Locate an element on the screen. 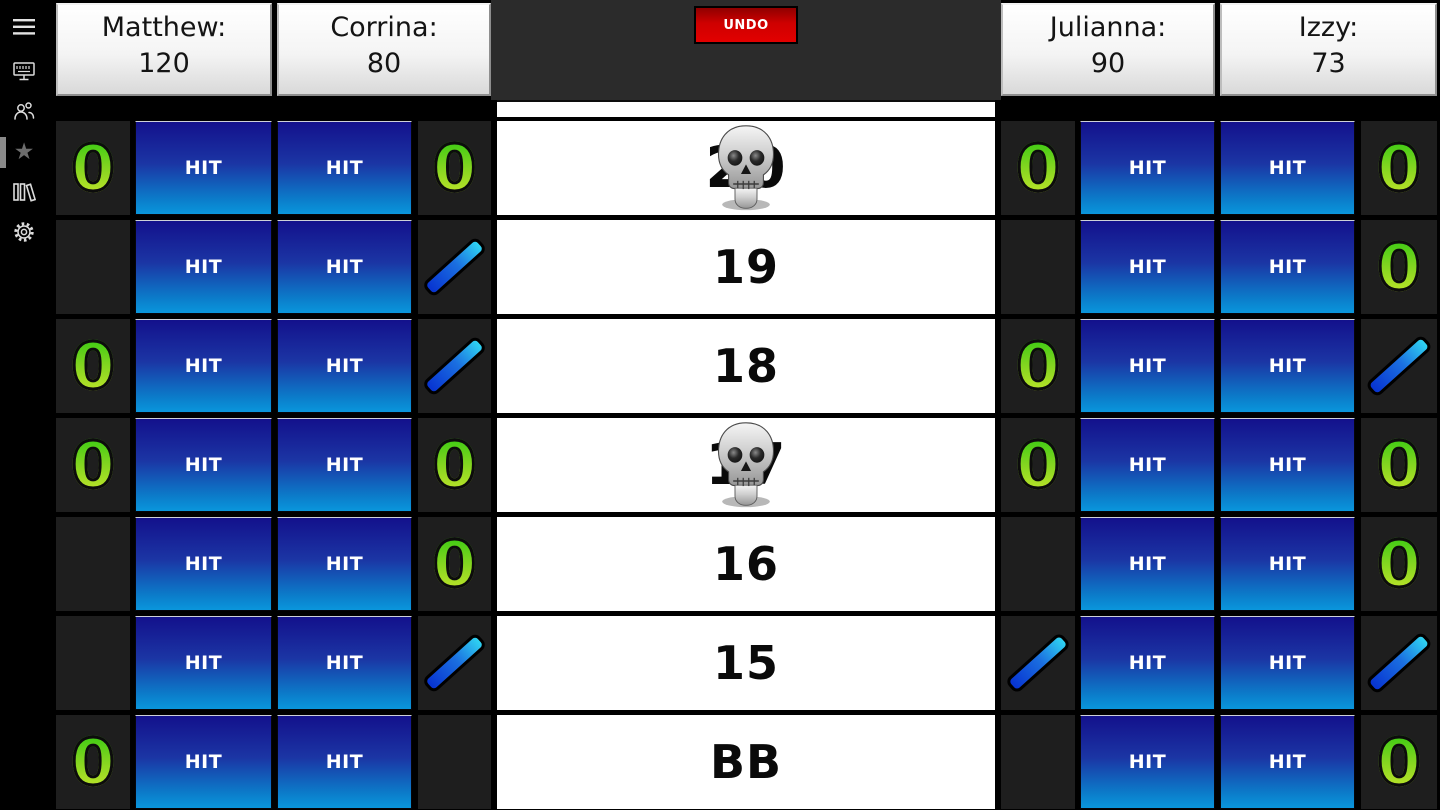 The image size is (1440, 810). mark-cell-izzy-17: 0 is located at coordinates (1399, 465).